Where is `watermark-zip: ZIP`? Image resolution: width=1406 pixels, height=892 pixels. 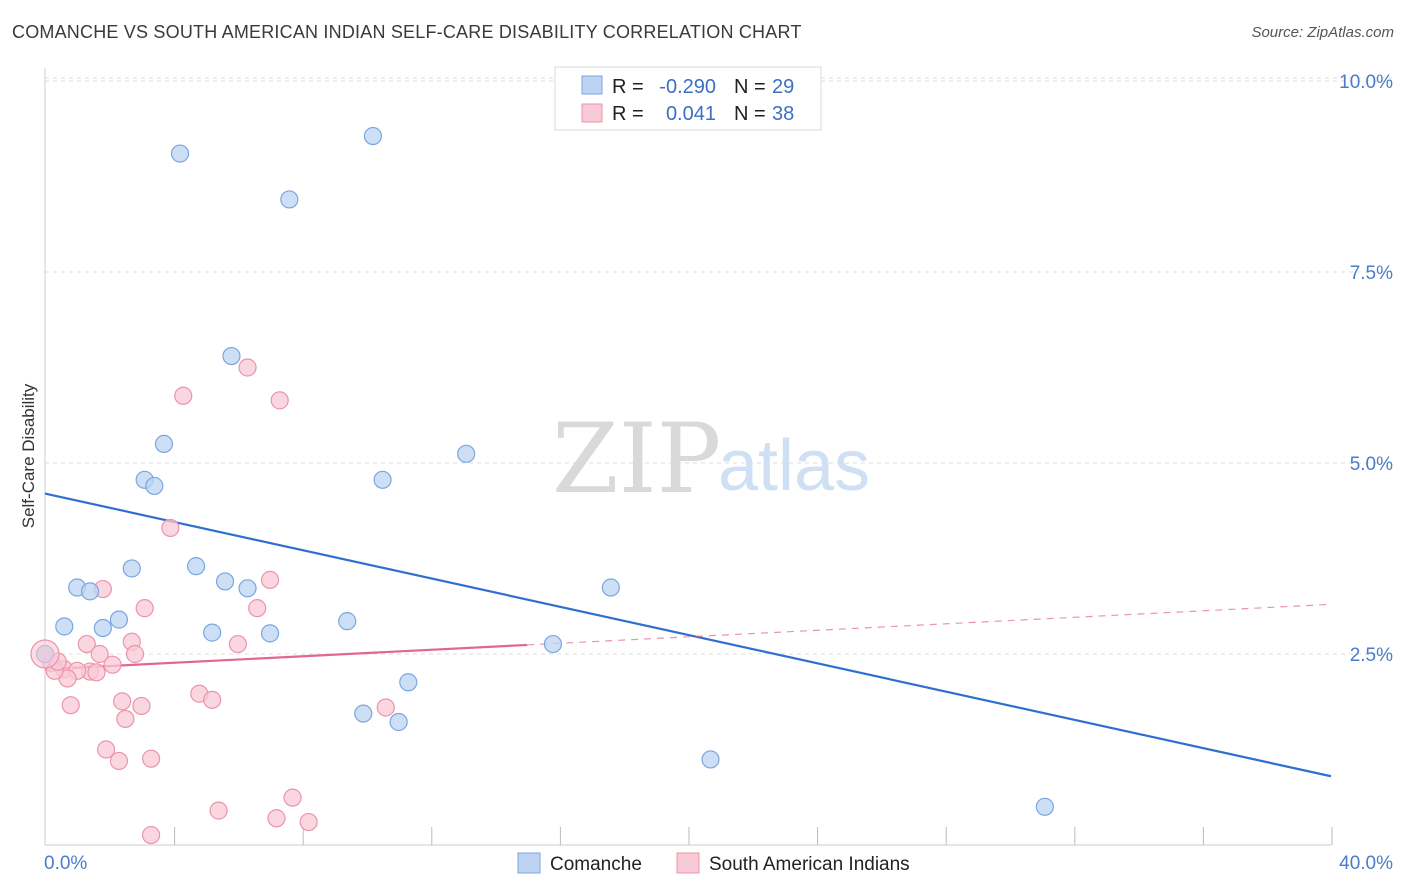 watermark-zip: ZIP is located at coordinates (636, 459).